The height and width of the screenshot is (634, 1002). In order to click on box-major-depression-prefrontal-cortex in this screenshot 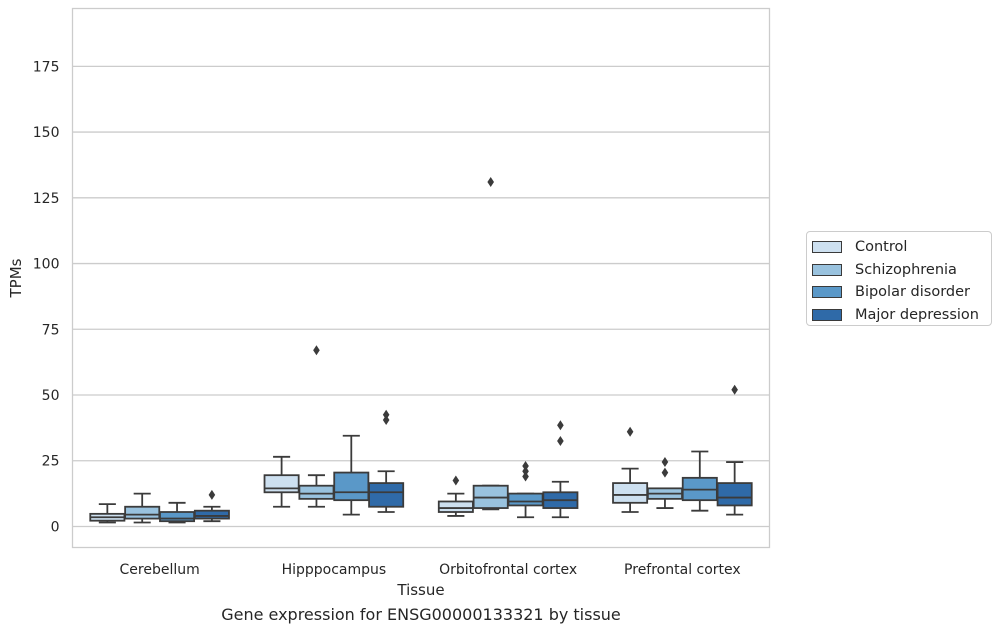, I will do `click(734, 450)`.